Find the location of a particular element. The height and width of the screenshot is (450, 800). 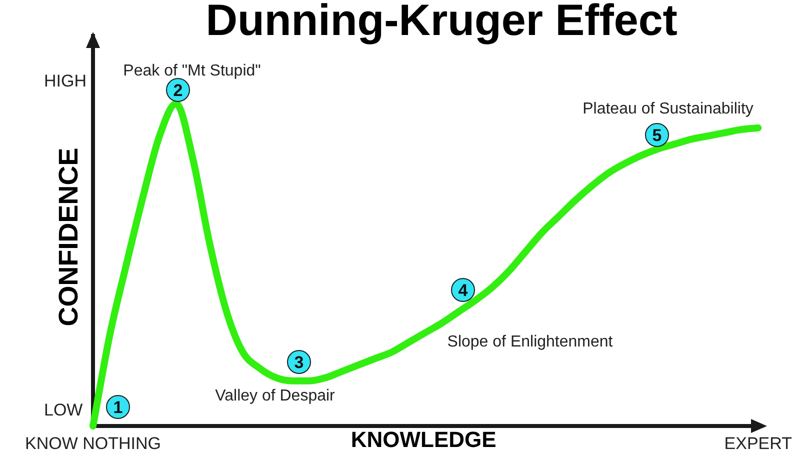

y-axis-title: CONFIDENCE is located at coordinates (68, 237).